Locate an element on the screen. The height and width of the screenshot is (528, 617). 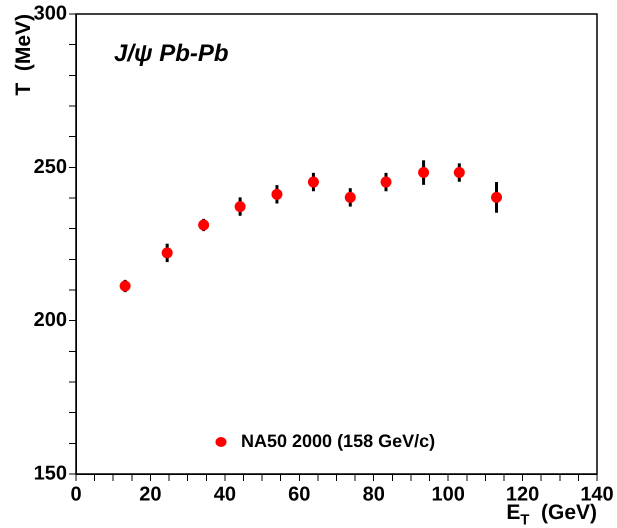
y-axis-title: T (MeV) is located at coordinates (23, 55).